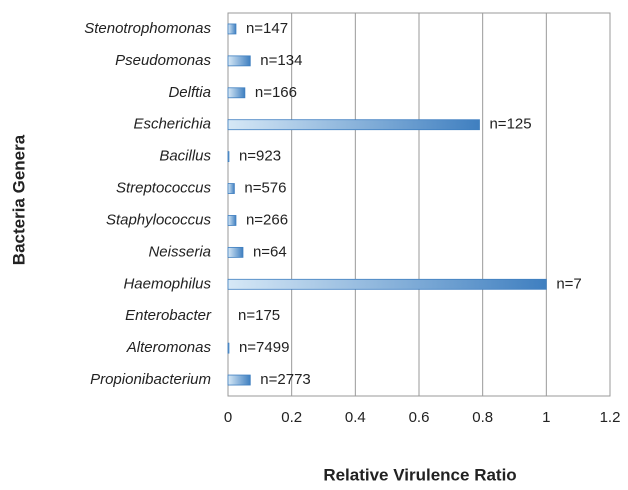  I want to click on bar-label: n=576, so click(265, 188).